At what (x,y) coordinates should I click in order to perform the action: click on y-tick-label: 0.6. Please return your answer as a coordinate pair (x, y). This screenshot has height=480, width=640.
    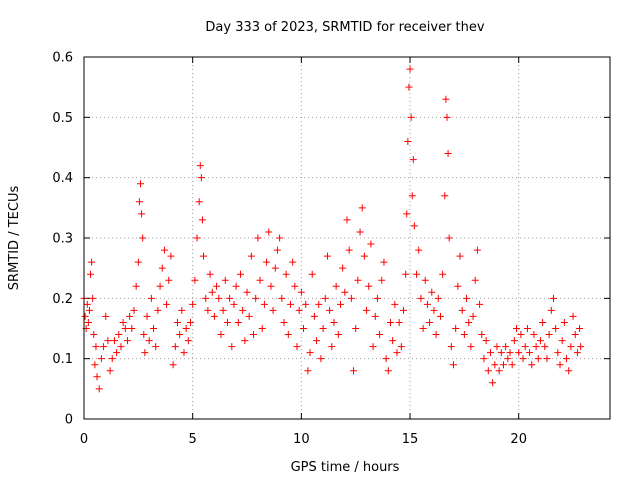
    Looking at the image, I should click on (62, 58).